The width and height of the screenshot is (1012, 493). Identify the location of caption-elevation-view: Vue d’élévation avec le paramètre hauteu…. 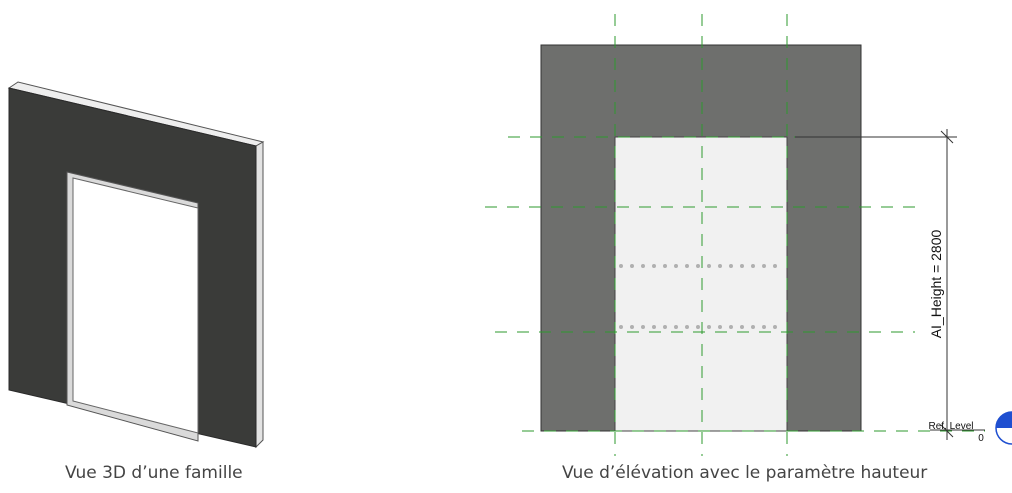
(745, 473).